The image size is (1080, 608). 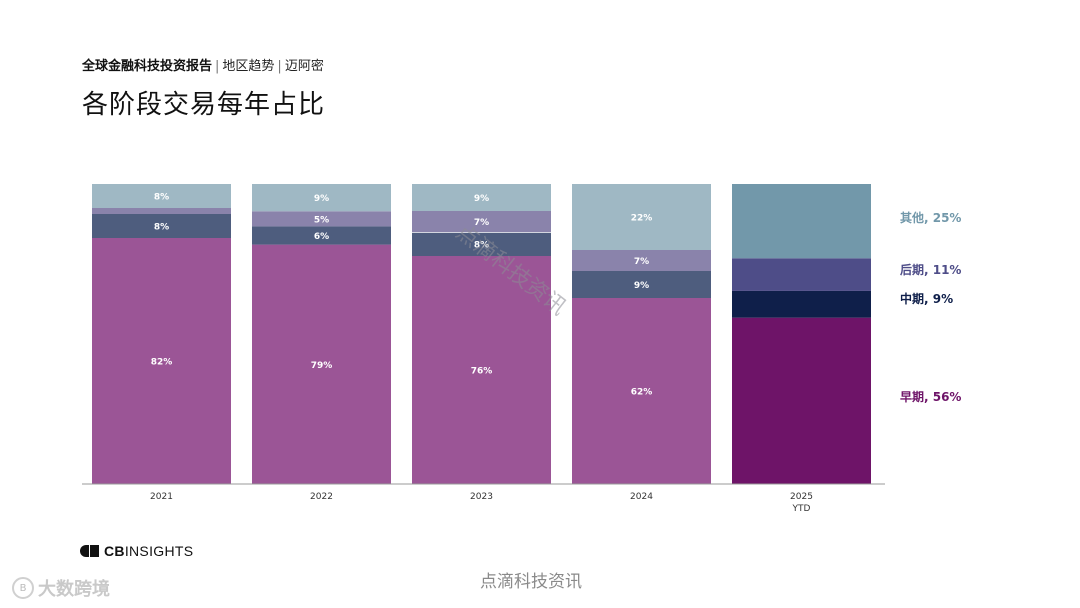 I want to click on data-label: 79%, so click(x=322, y=366).